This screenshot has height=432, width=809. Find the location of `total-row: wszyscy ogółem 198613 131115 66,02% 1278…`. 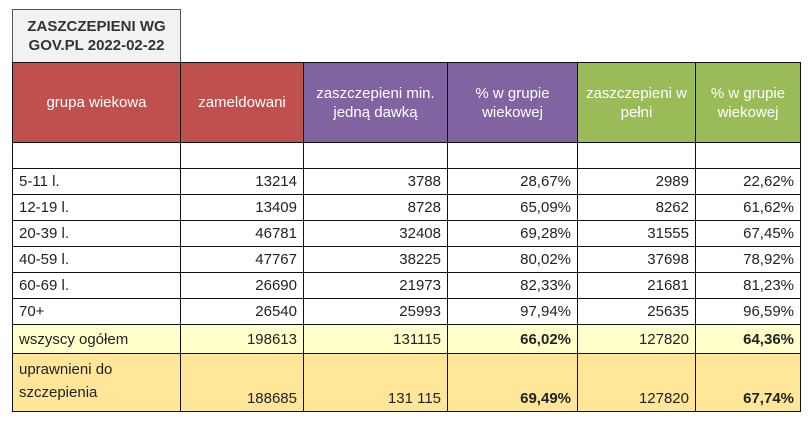

total-row: wszyscy ogółem 198613 131115 66,02% 1278… is located at coordinates (406, 339).